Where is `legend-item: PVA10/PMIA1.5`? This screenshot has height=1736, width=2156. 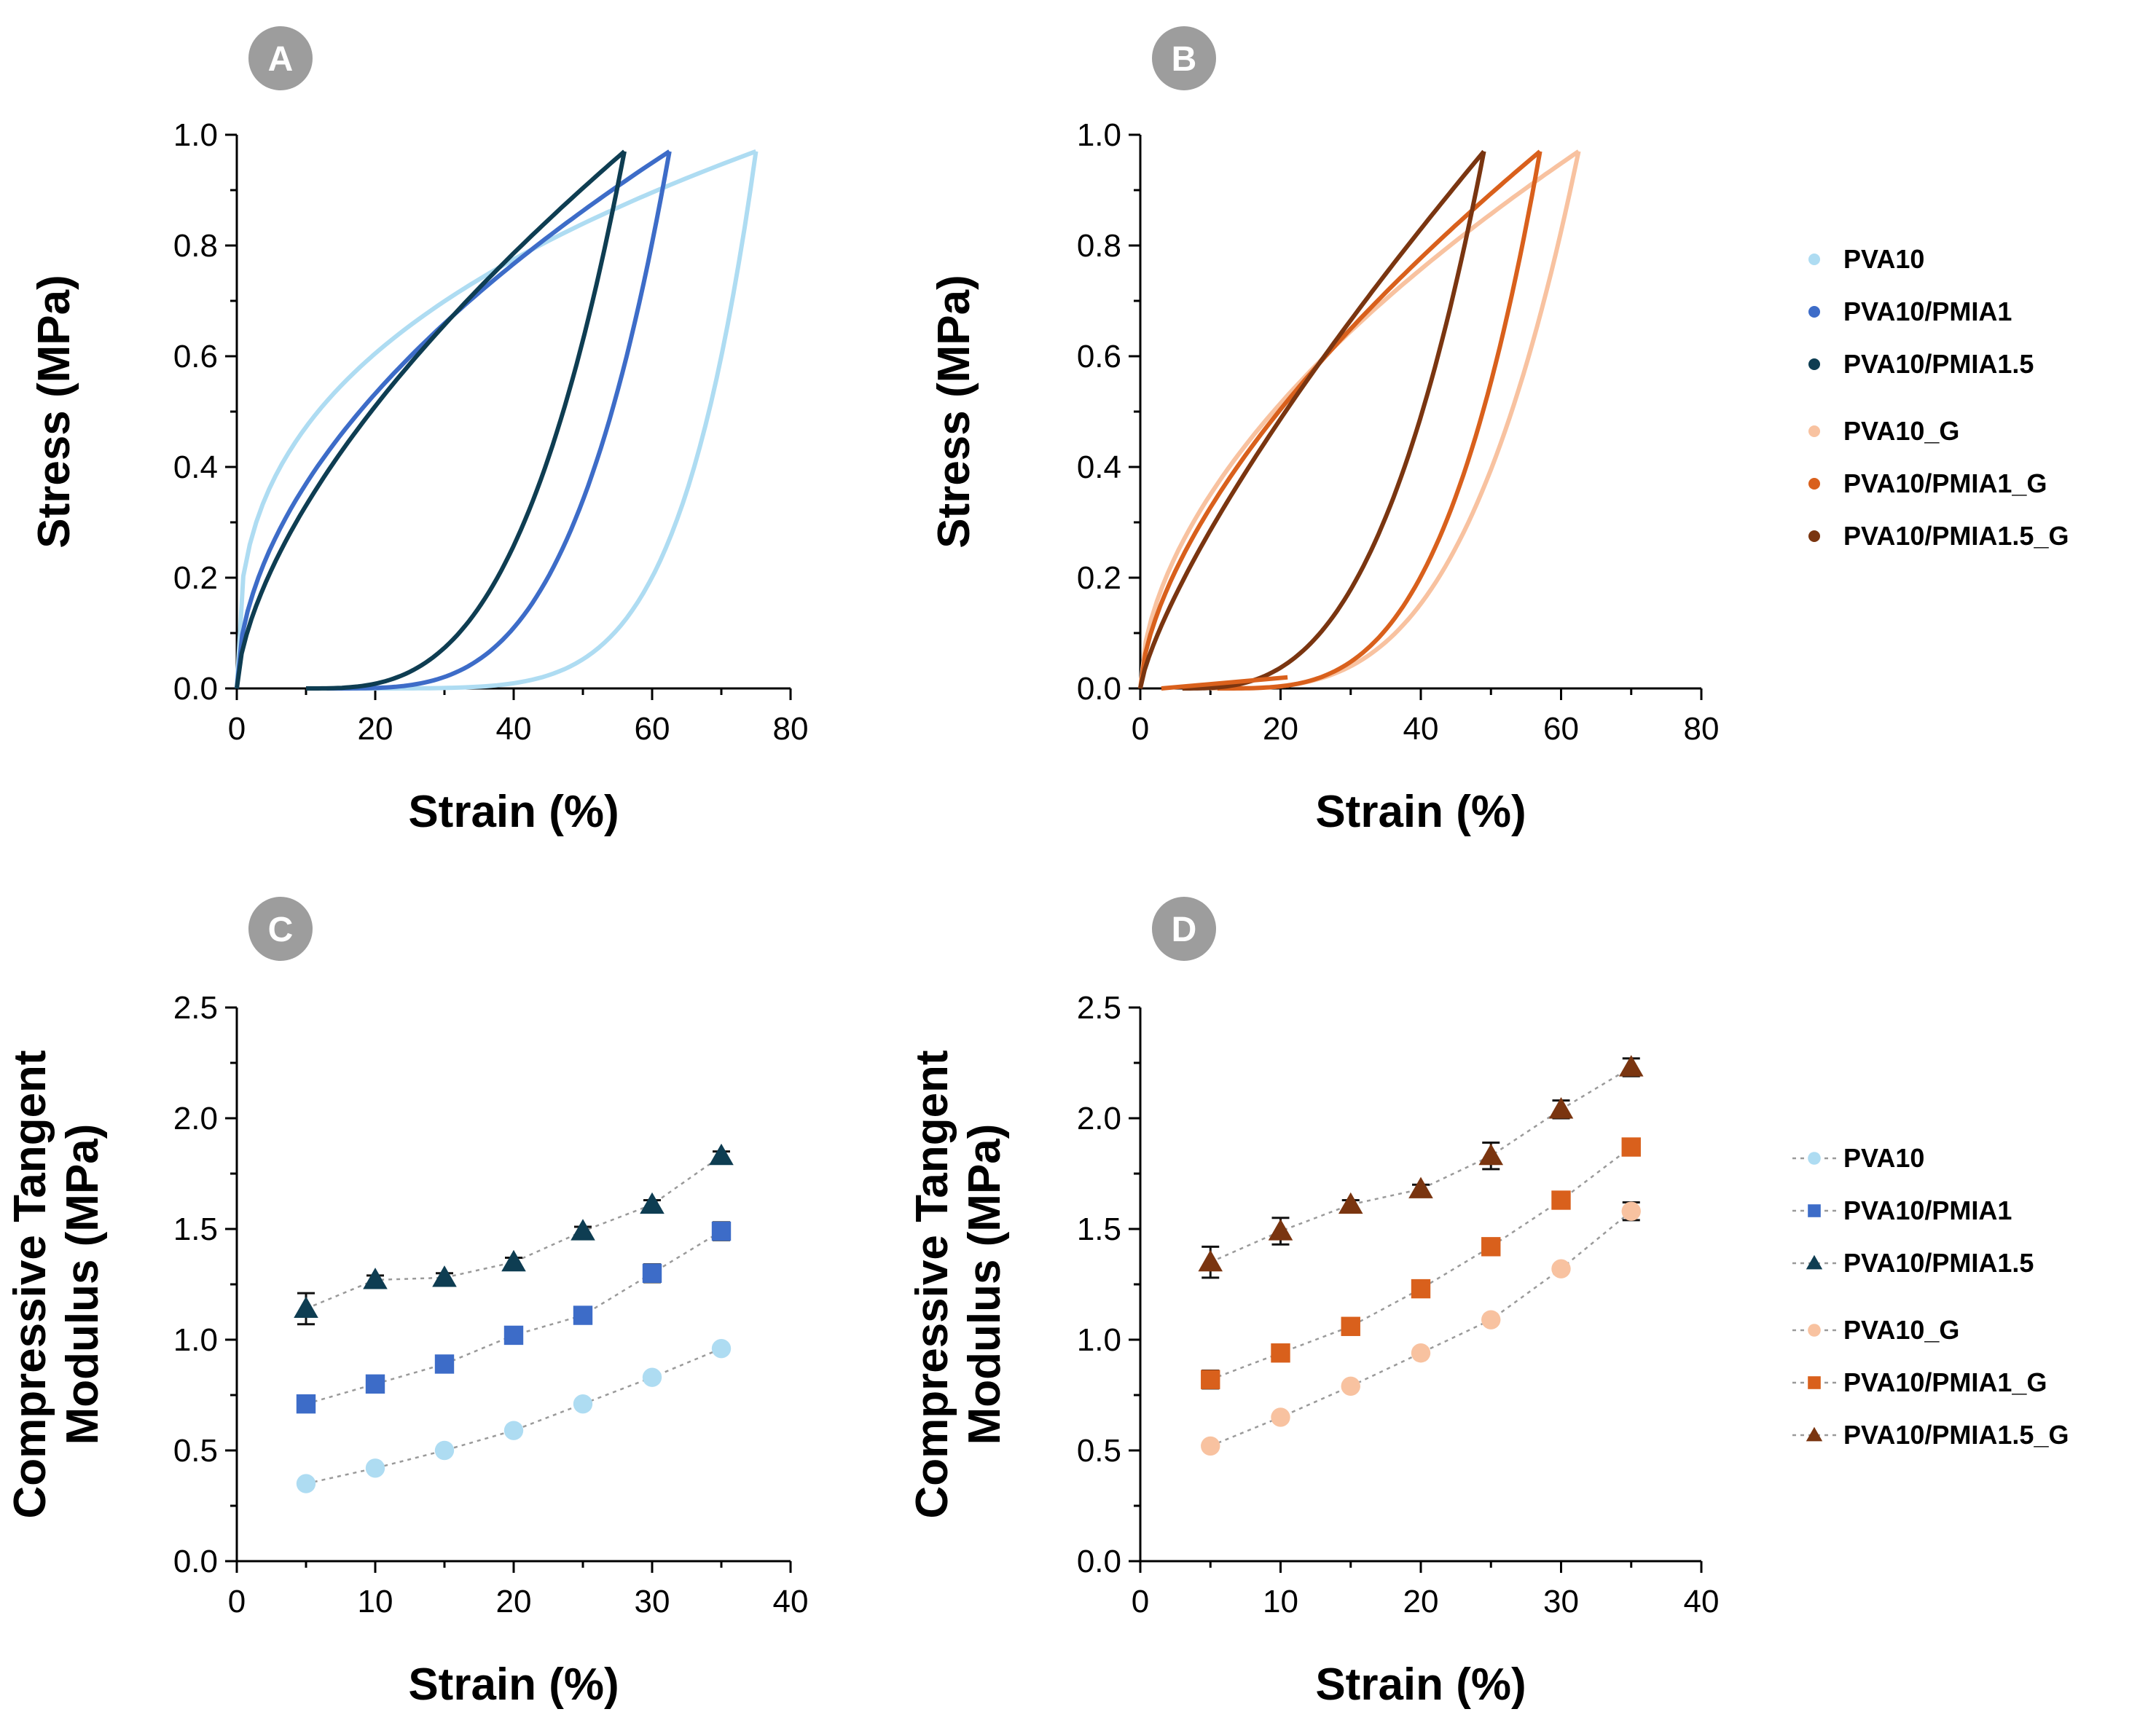
legend-item: PVA10/PMIA1.5 is located at coordinates (1913, 1263).